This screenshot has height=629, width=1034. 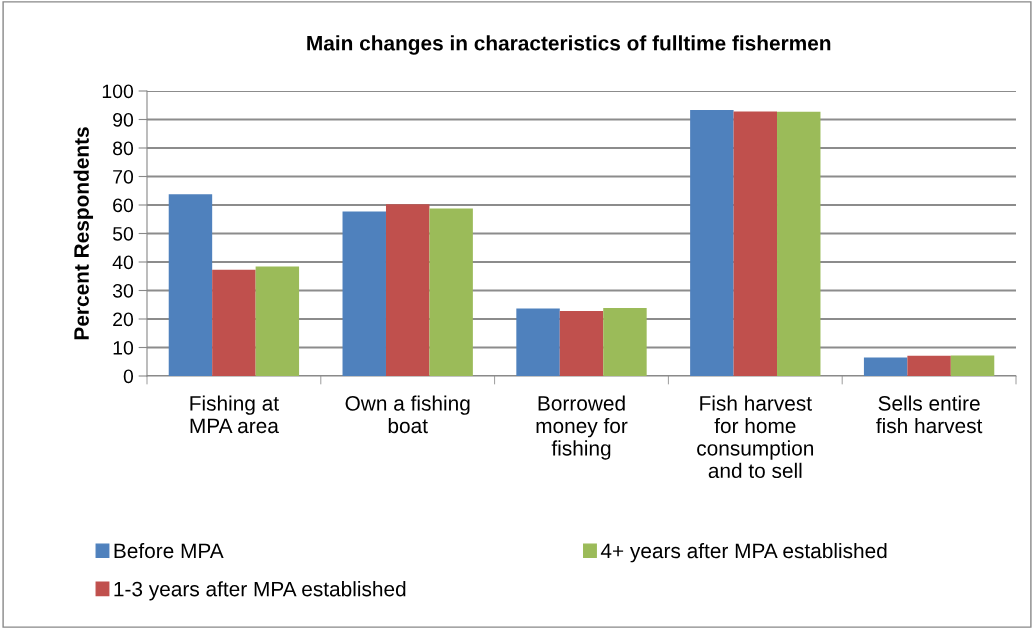 What do you see at coordinates (123, 347) in the screenshot?
I see `y-tick-label: 10` at bounding box center [123, 347].